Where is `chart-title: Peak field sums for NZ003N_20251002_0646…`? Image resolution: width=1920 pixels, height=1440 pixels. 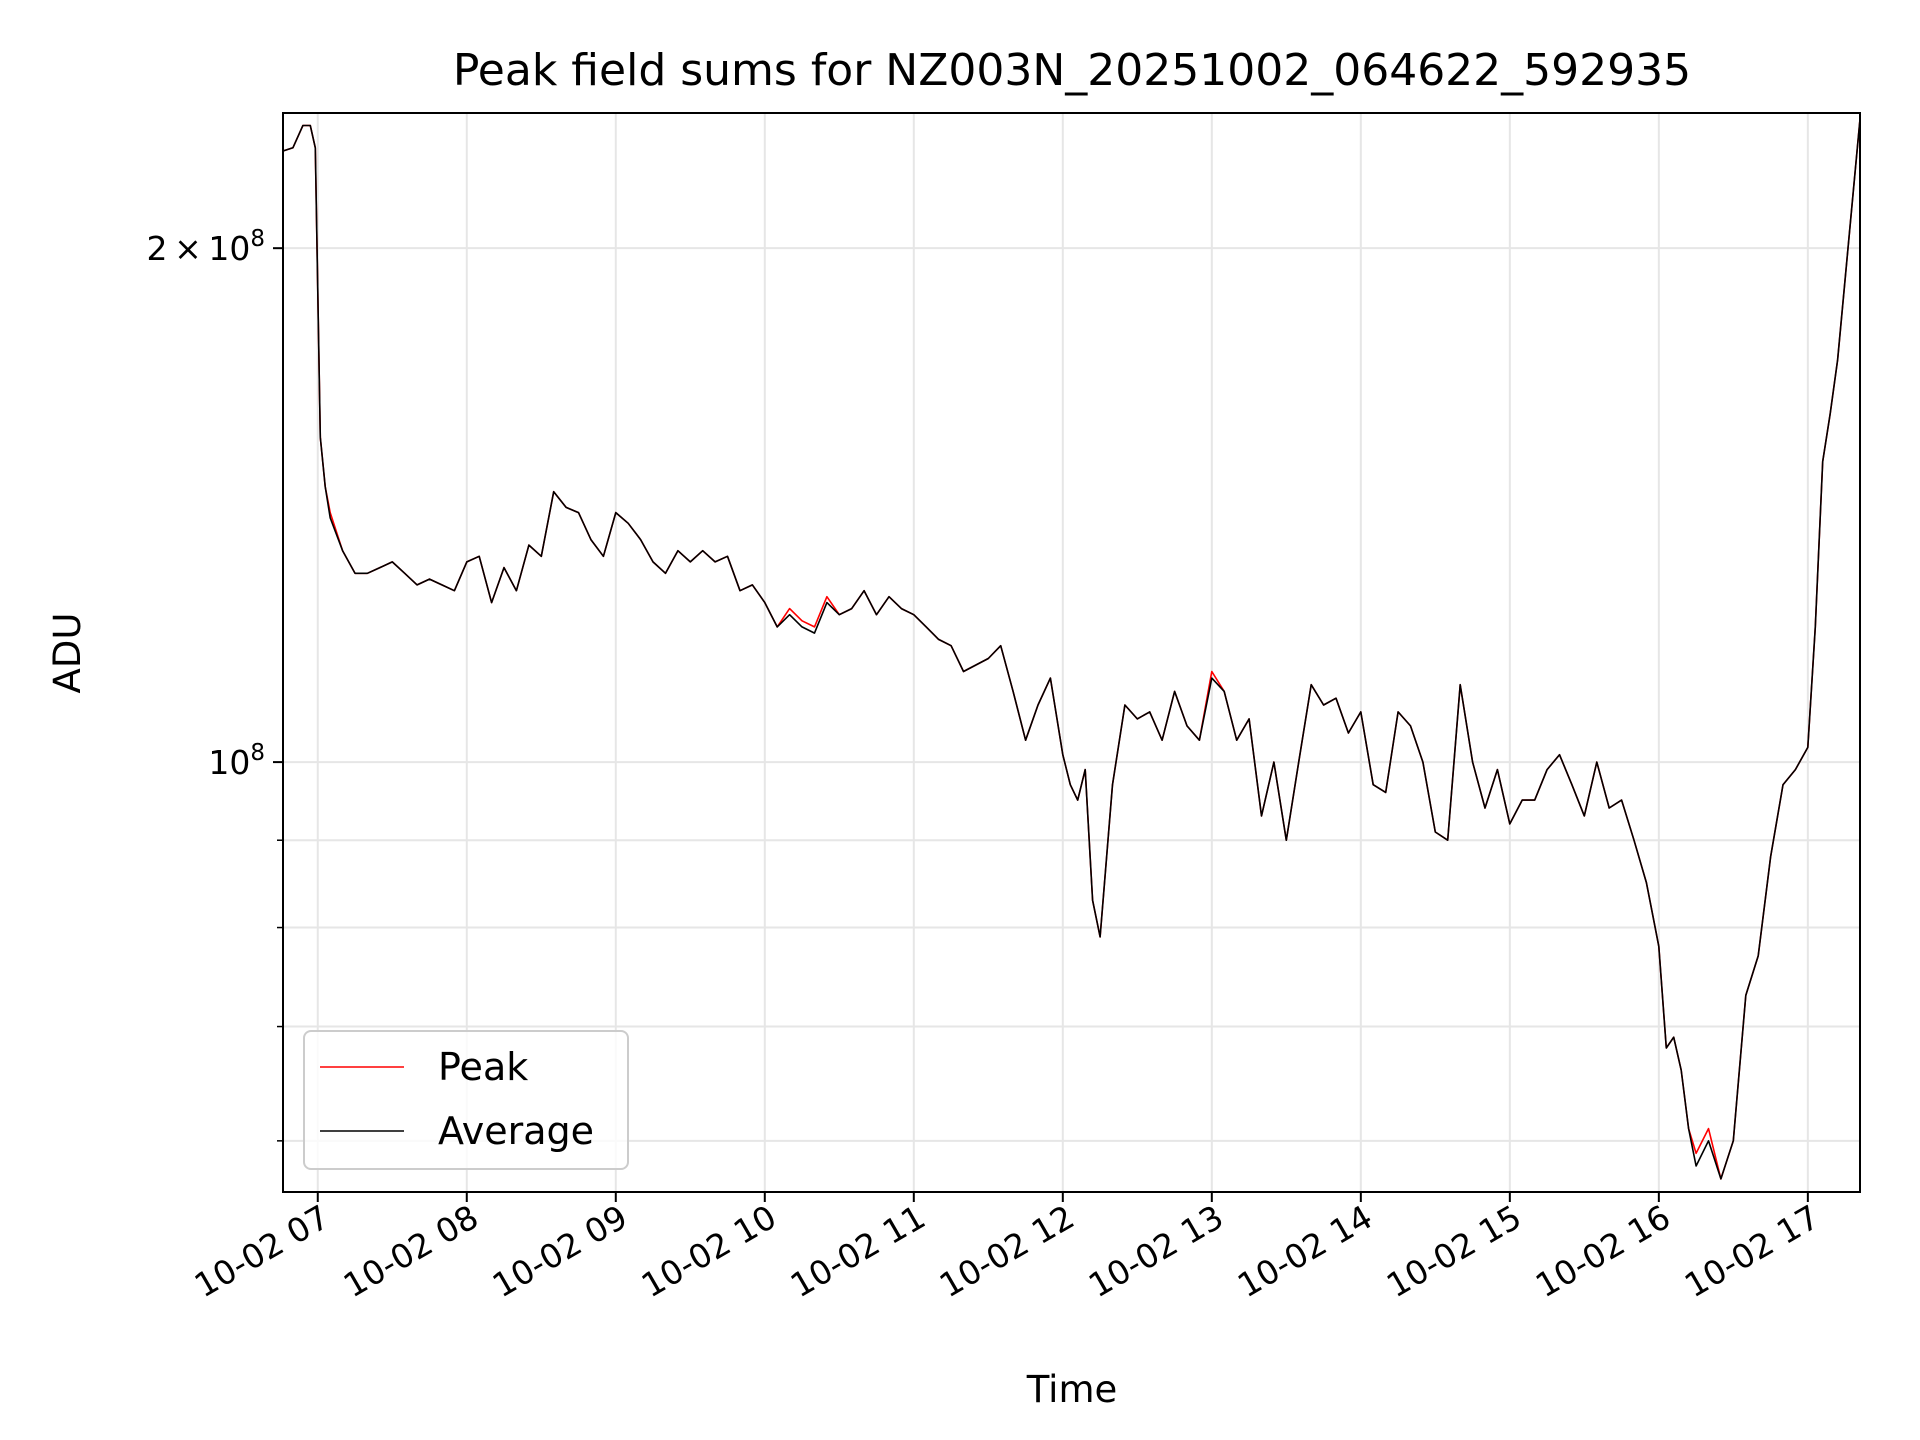 chart-title: Peak field sums for NZ003N_20251002_0646… is located at coordinates (1072, 70).